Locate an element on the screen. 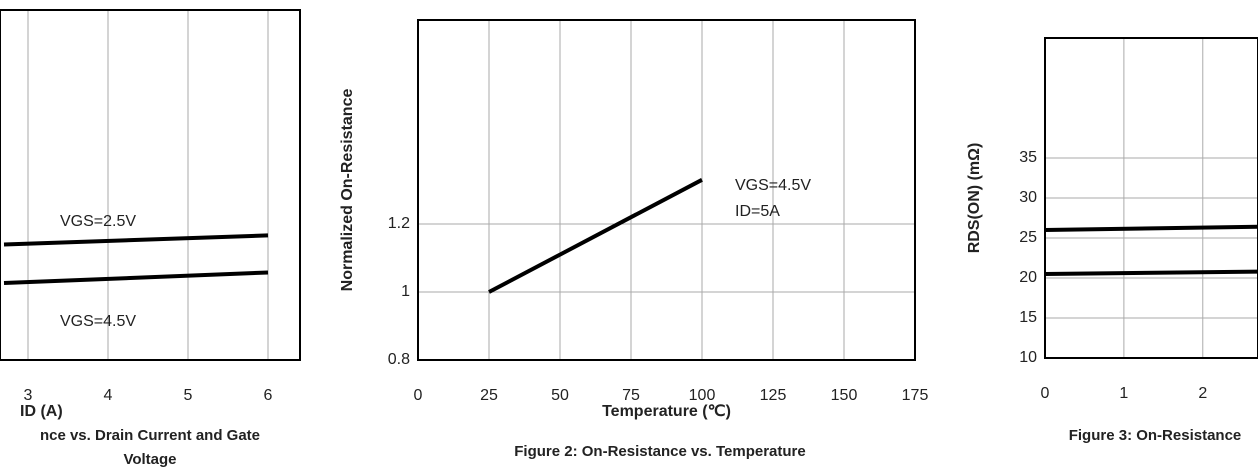 The height and width of the screenshot is (472, 1258). plot-frame is located at coordinates (1151, 198).